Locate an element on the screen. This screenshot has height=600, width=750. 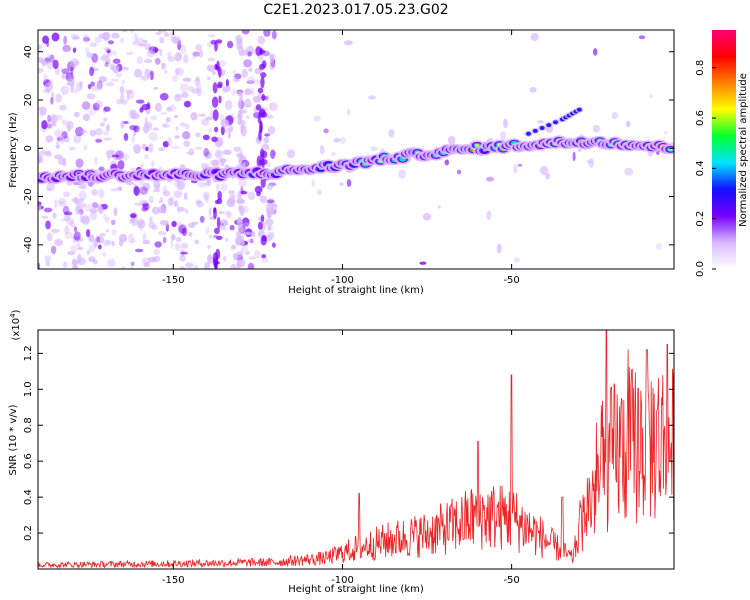
y-tick-label: 0.2 is located at coordinates (28, 533).